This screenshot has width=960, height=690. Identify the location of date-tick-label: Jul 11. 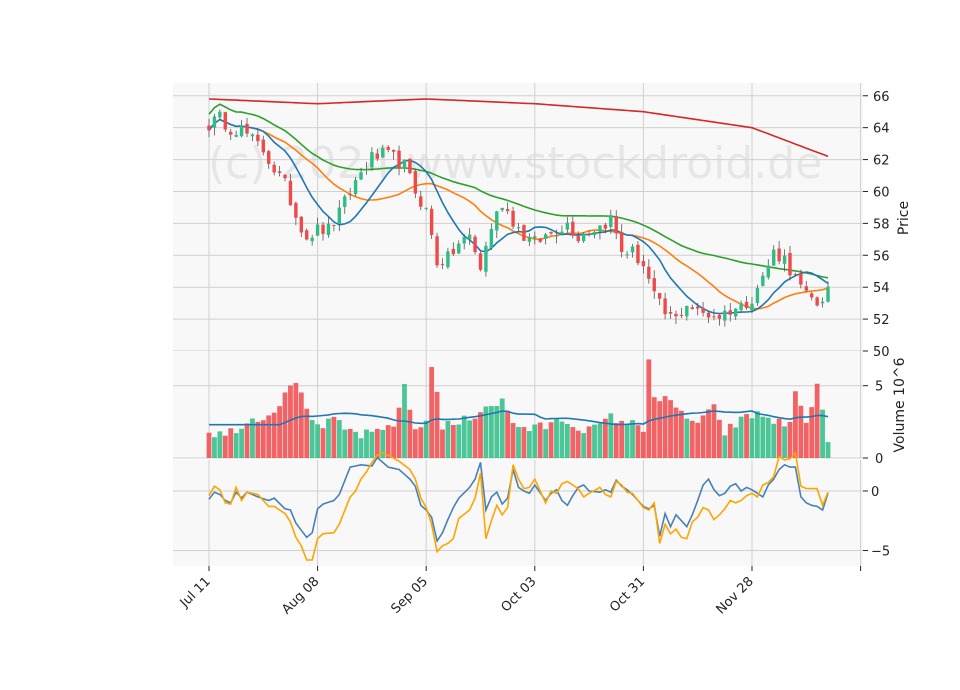
(195, 592).